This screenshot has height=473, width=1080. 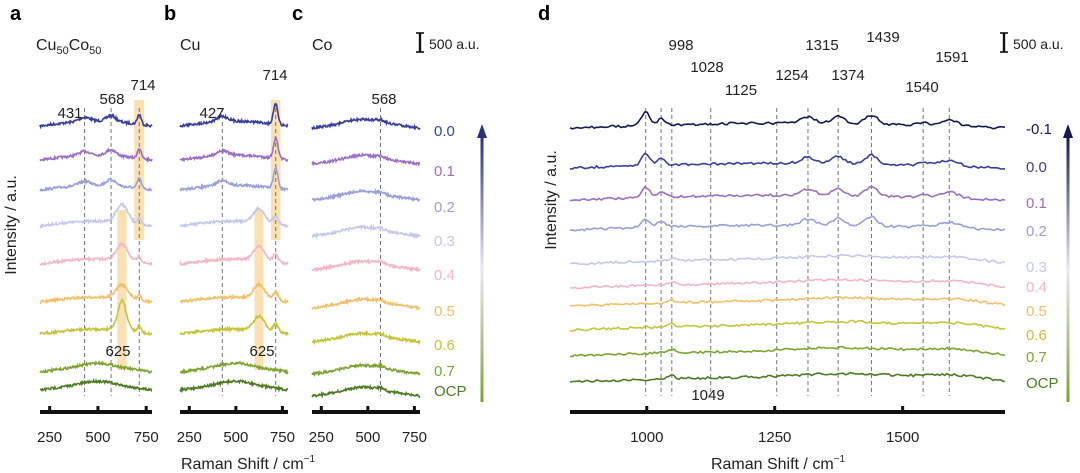 I want to click on peak-label: 1439, so click(x=882, y=37).